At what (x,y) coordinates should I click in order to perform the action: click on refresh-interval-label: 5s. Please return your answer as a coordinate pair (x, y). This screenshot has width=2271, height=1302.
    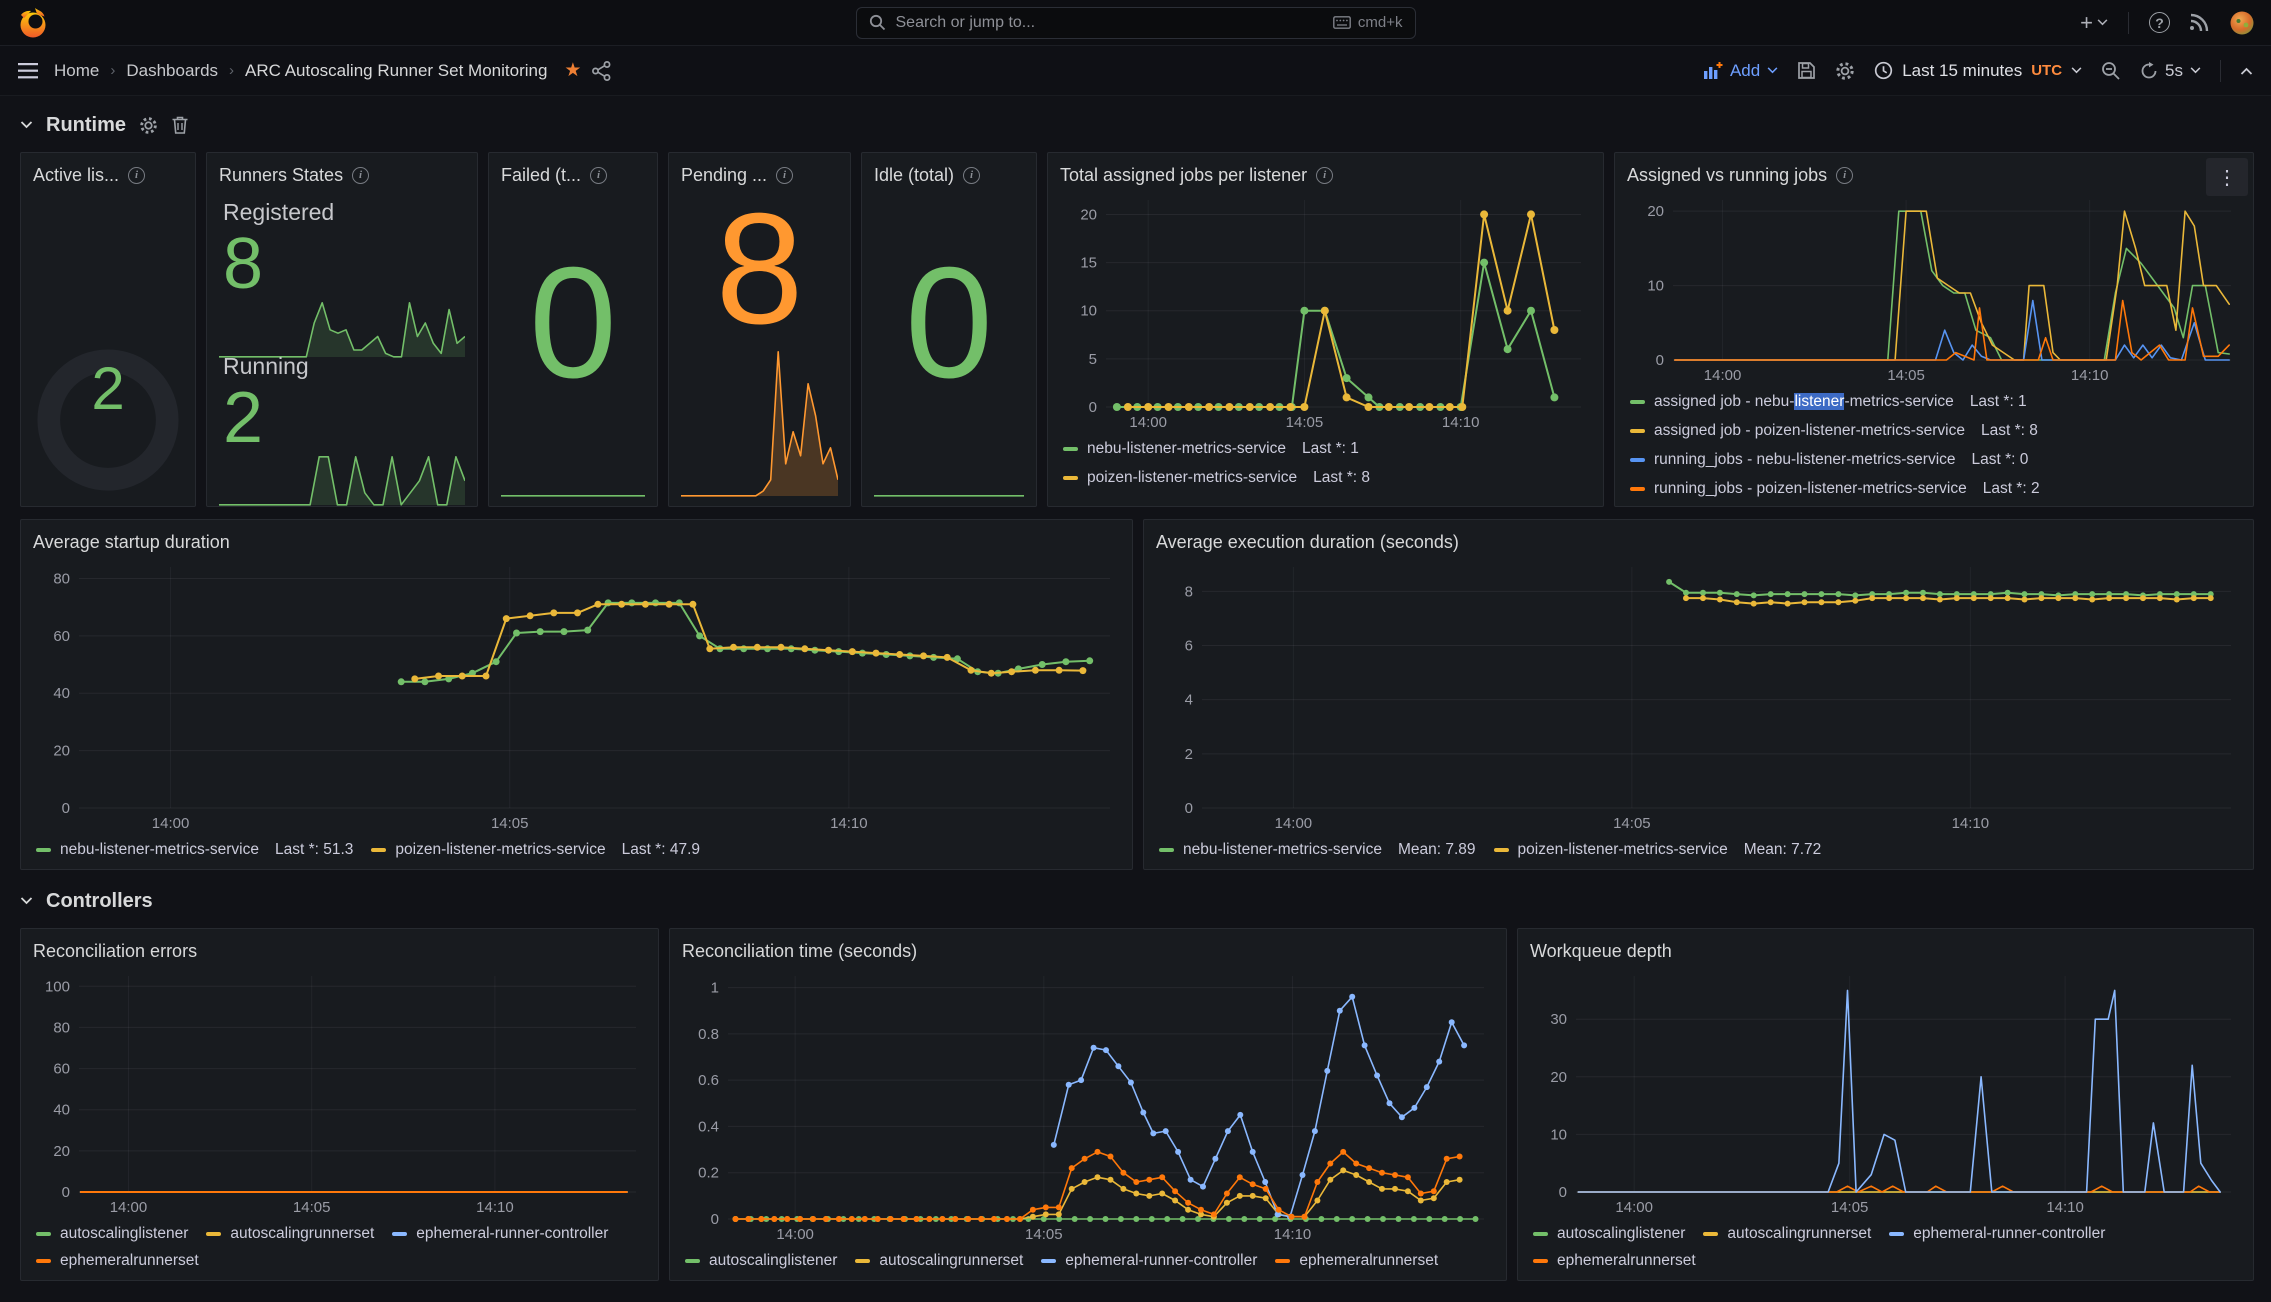
    Looking at the image, I should click on (2174, 70).